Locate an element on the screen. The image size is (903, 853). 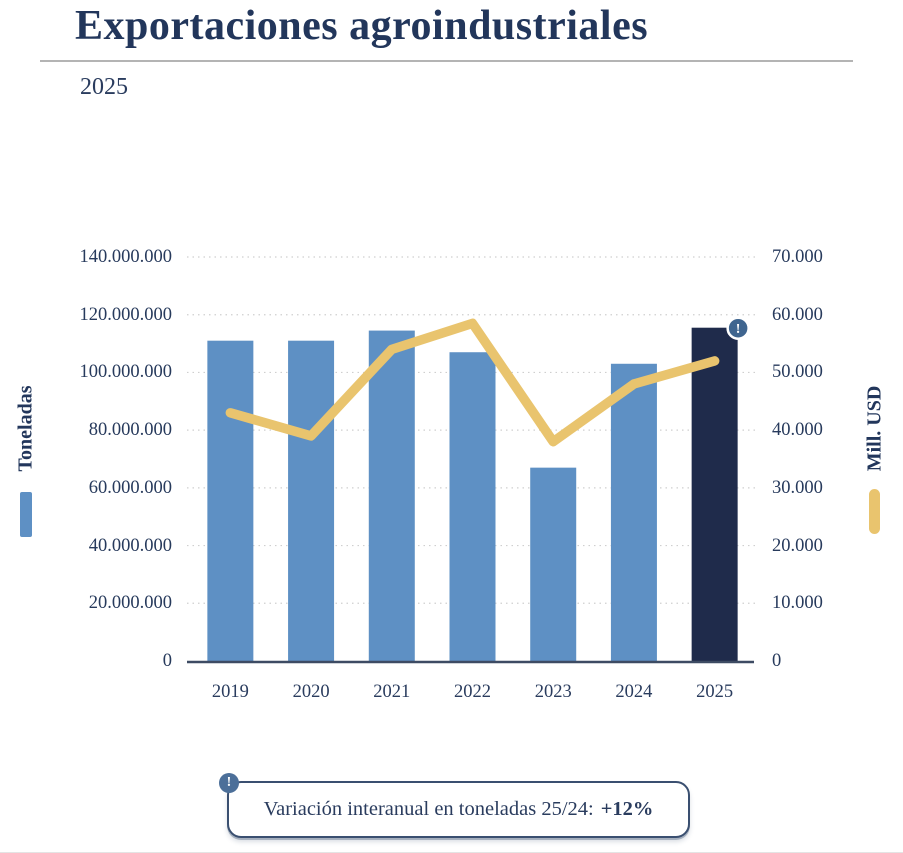
right-axis-title: Mill. USD is located at coordinates (874, 428).